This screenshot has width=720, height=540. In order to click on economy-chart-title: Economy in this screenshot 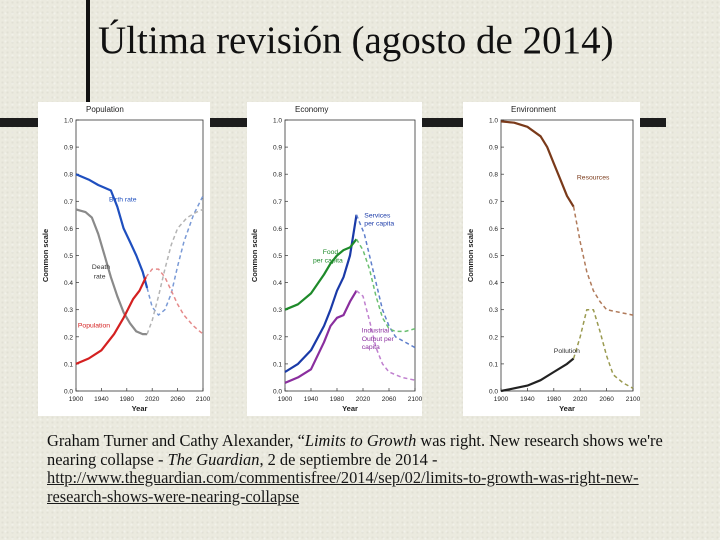, I will do `click(311, 109)`.